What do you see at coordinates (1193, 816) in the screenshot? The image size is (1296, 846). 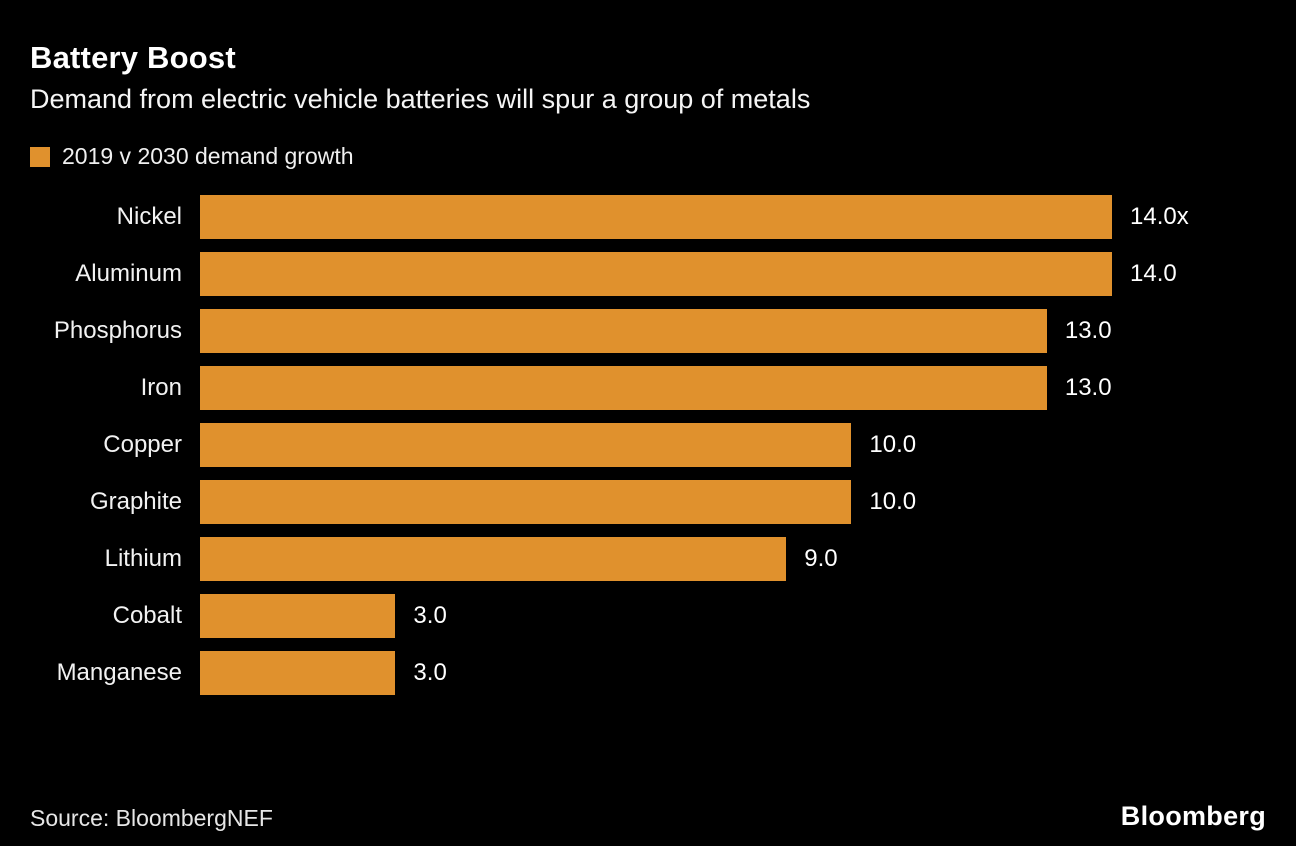 I see `bloomberg-logo: Bloomberg` at bounding box center [1193, 816].